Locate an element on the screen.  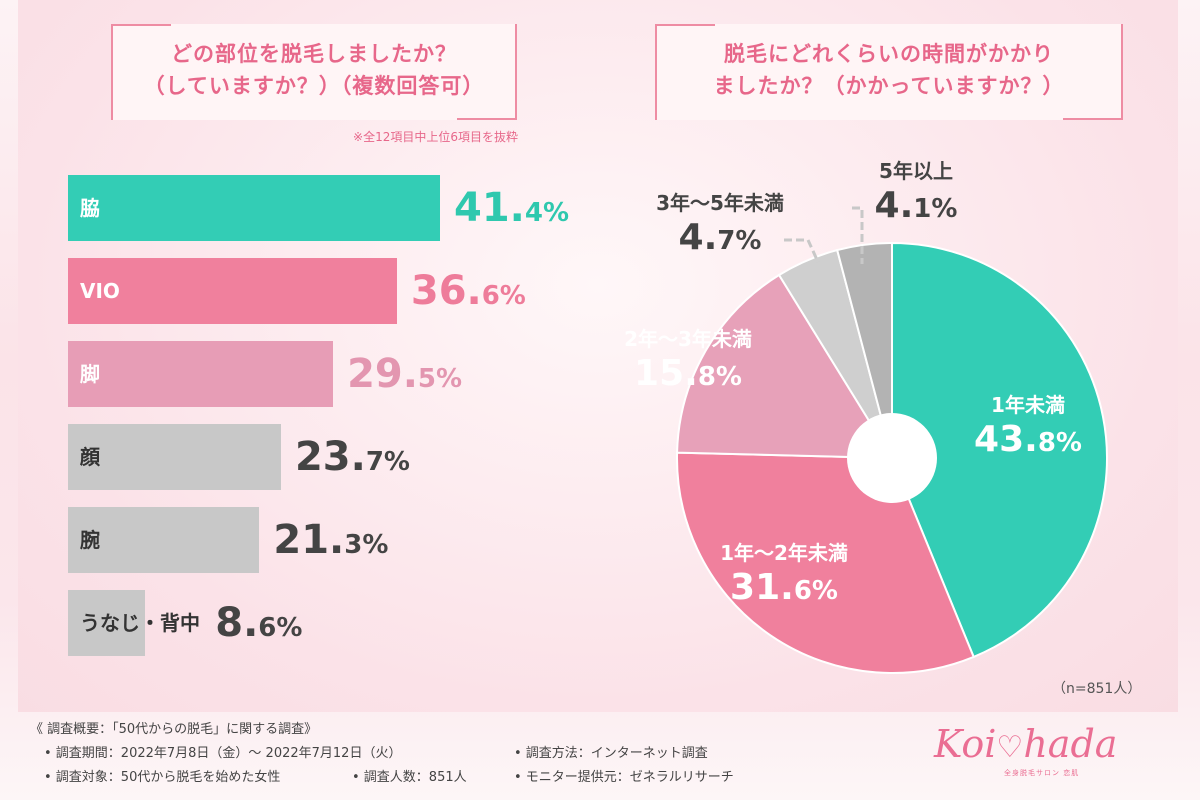
pie-label-value-num-3: 4. is located at coordinates (698, 237).